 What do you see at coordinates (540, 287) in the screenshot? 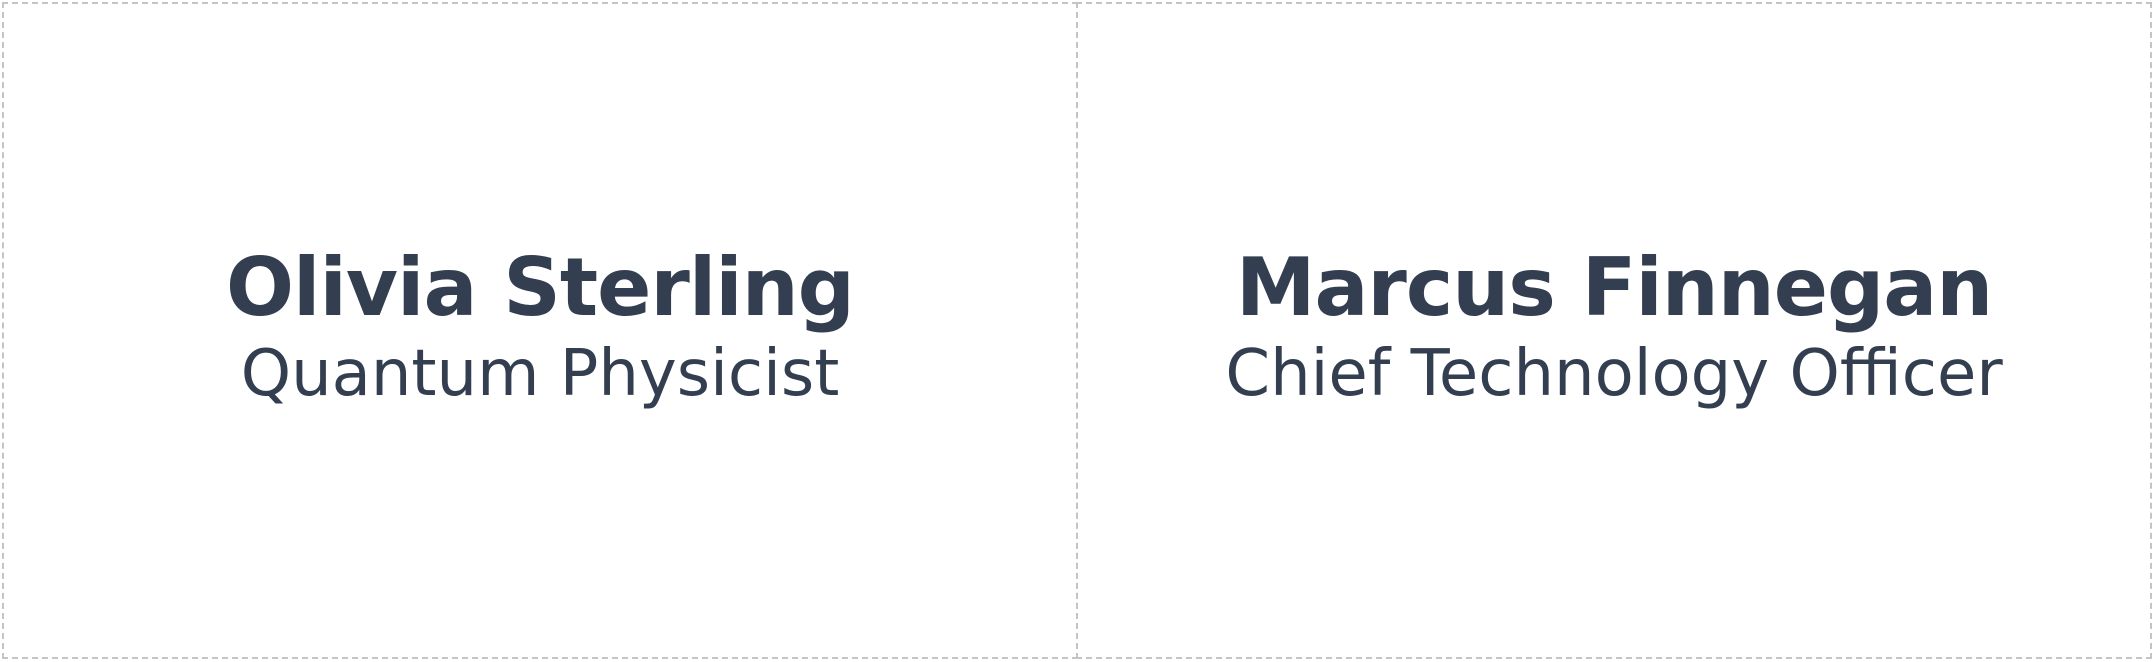
I see `card-name: Olivia Sterling` at bounding box center [540, 287].